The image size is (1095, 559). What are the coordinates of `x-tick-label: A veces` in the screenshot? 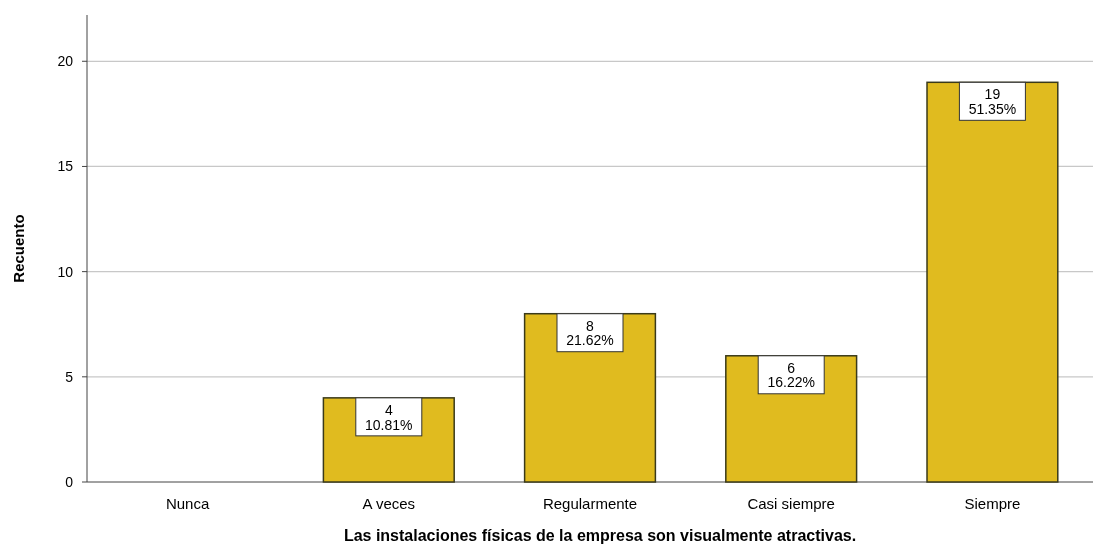 It's located at (389, 503).